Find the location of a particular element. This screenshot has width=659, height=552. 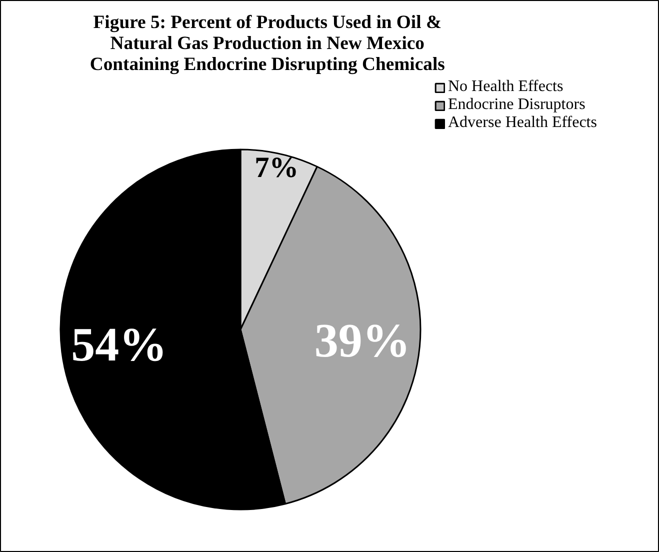

data-label: 7% is located at coordinates (276, 168).